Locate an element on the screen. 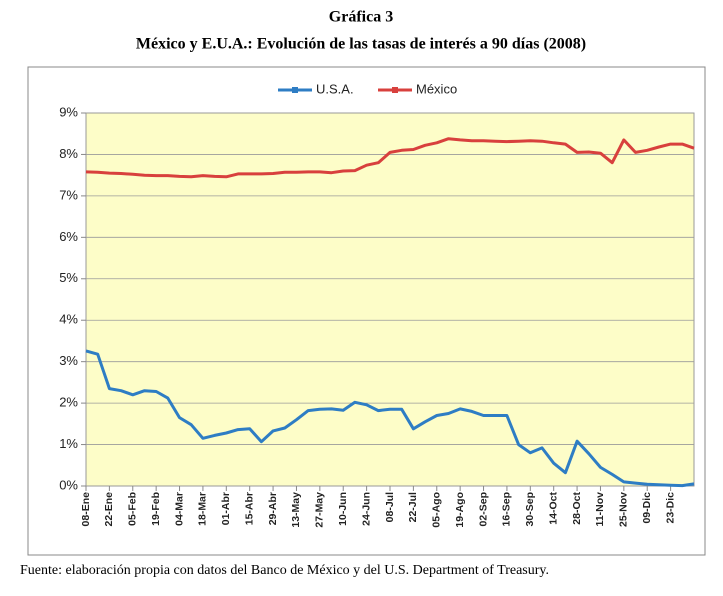  x-tick-label: 24-Jun is located at coordinates (366, 509).